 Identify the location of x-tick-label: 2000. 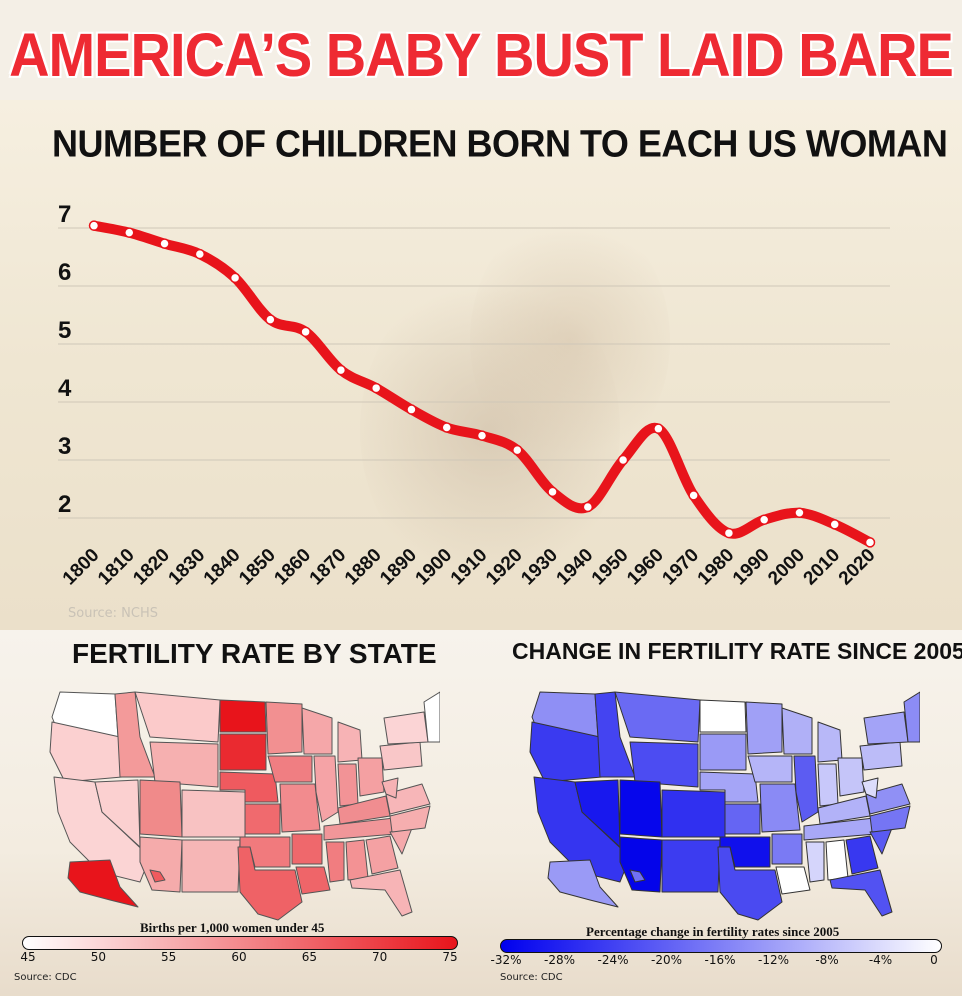
(786, 567).